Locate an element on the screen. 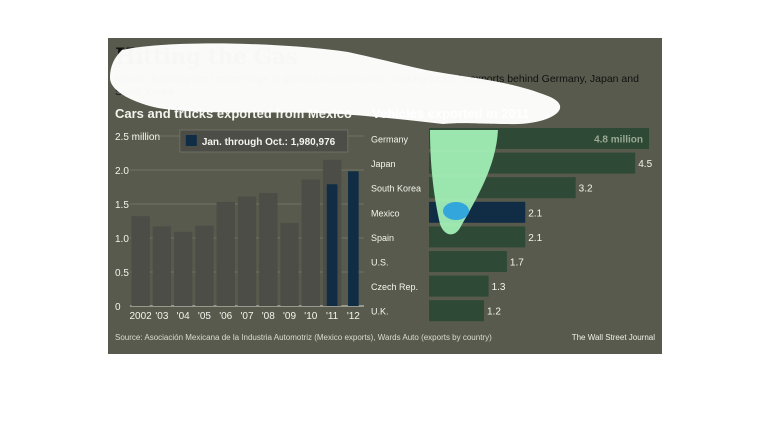  right-chart-title: Vehicles exported in 2011 is located at coordinates (451, 113).